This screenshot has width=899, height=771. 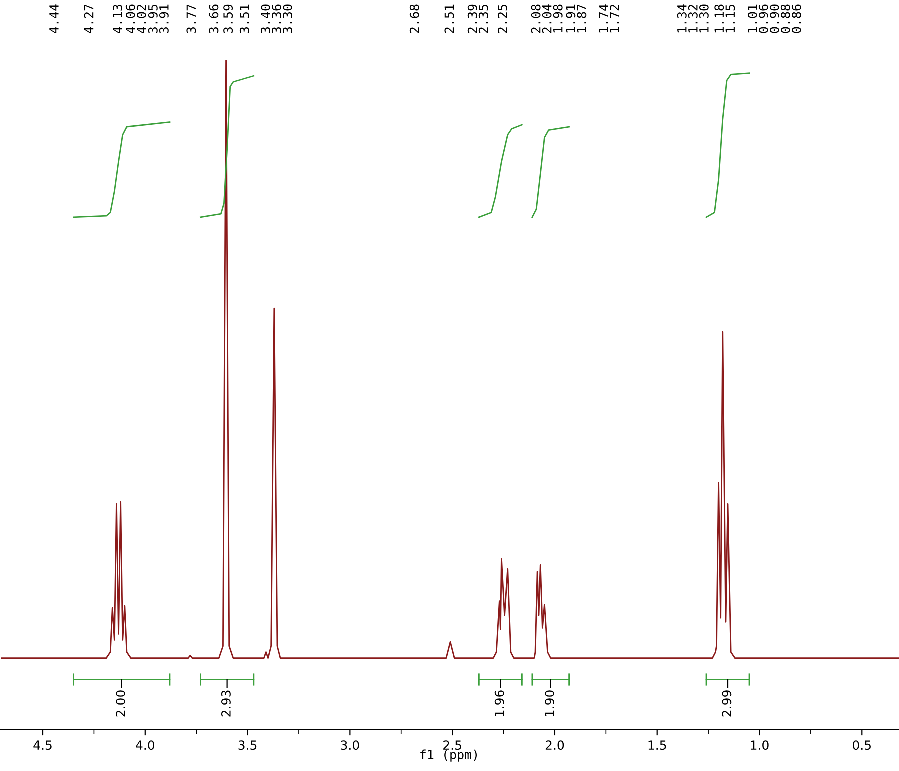 What do you see at coordinates (693, 19) in the screenshot?
I see `text: 1.32` at bounding box center [693, 19].